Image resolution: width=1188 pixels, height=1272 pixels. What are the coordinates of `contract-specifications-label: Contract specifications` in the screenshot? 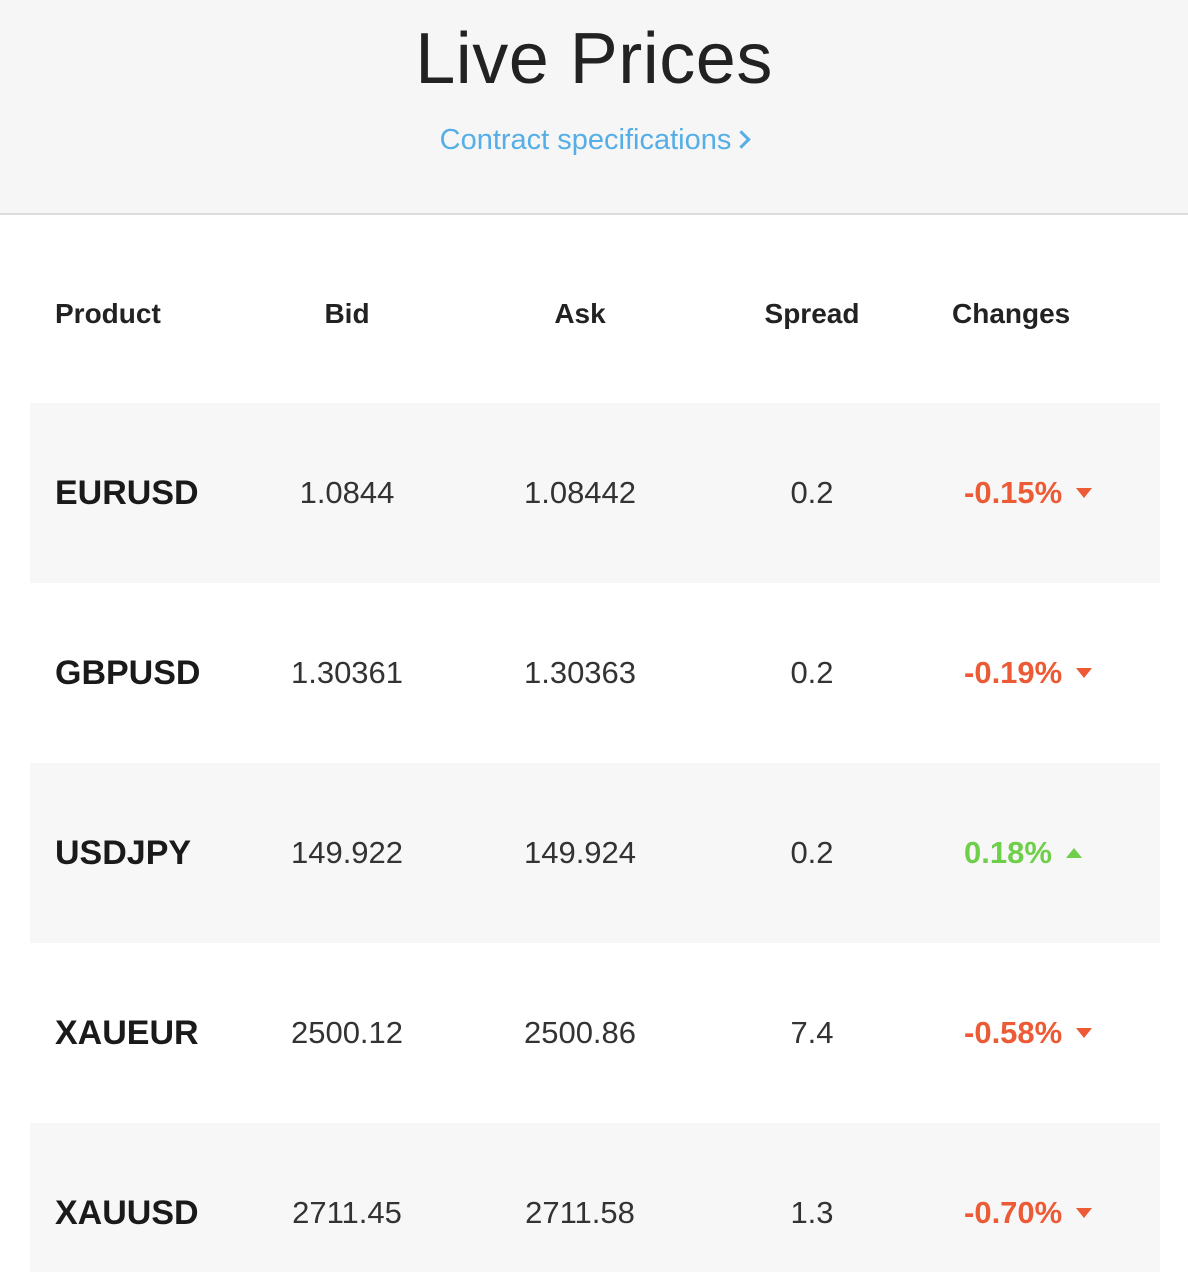 It's located at (585, 140).